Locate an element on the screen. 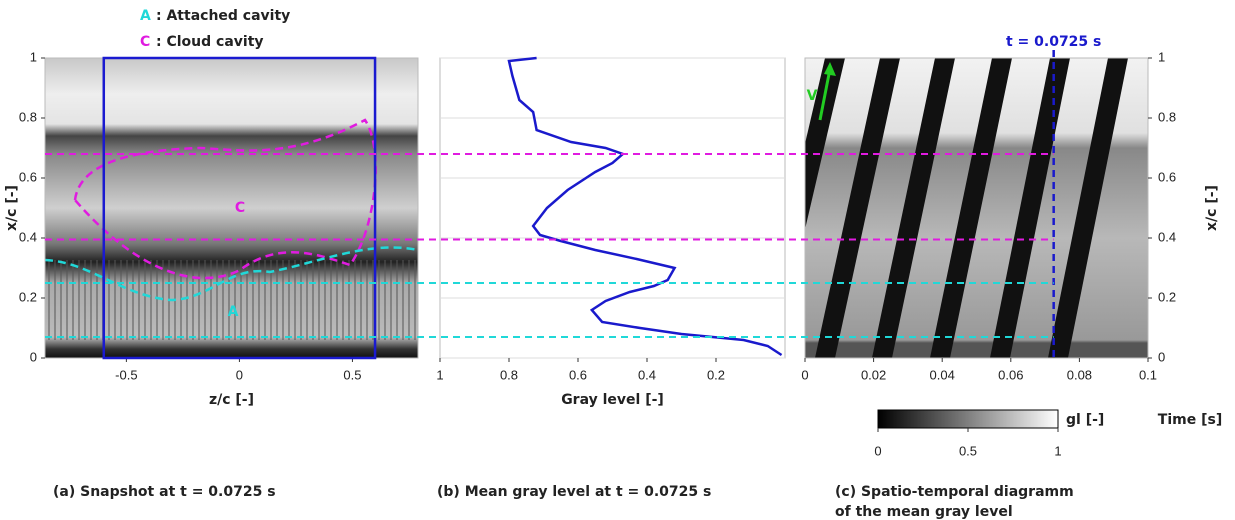 The width and height of the screenshot is (1235, 520). gray-level-line is located at coordinates (645, 206).